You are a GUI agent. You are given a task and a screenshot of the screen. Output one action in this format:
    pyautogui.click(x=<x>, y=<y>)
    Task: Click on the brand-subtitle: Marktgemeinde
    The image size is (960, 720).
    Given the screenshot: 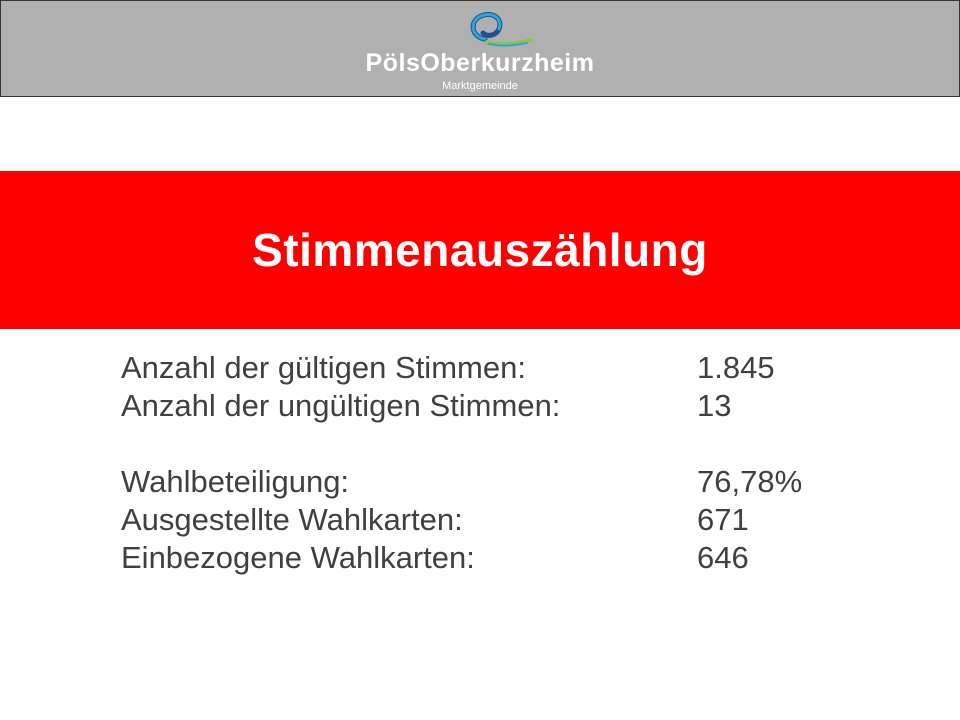 What is the action you would take?
    pyautogui.click(x=480, y=86)
    